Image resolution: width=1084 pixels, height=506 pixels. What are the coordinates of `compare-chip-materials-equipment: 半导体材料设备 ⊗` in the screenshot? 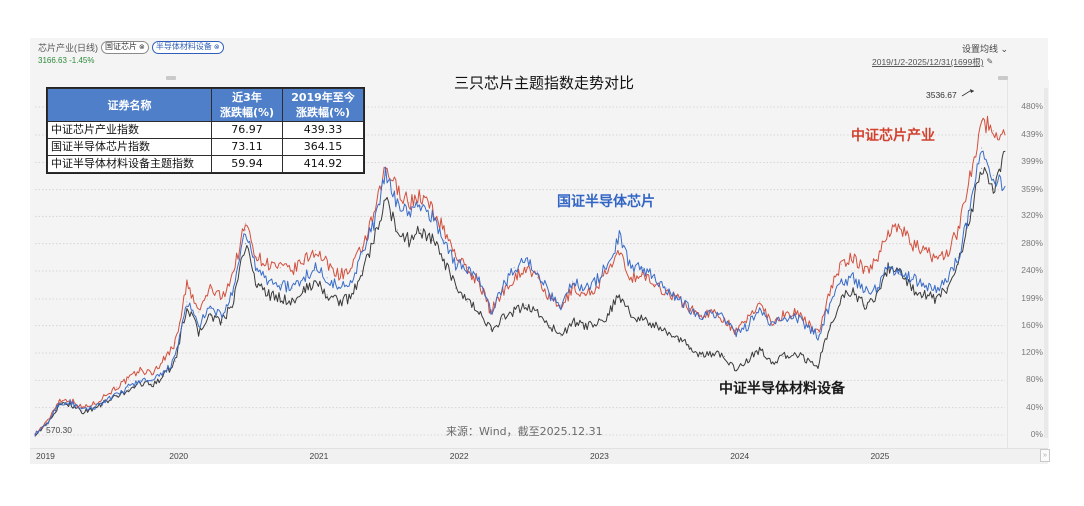 It's located at (187, 47).